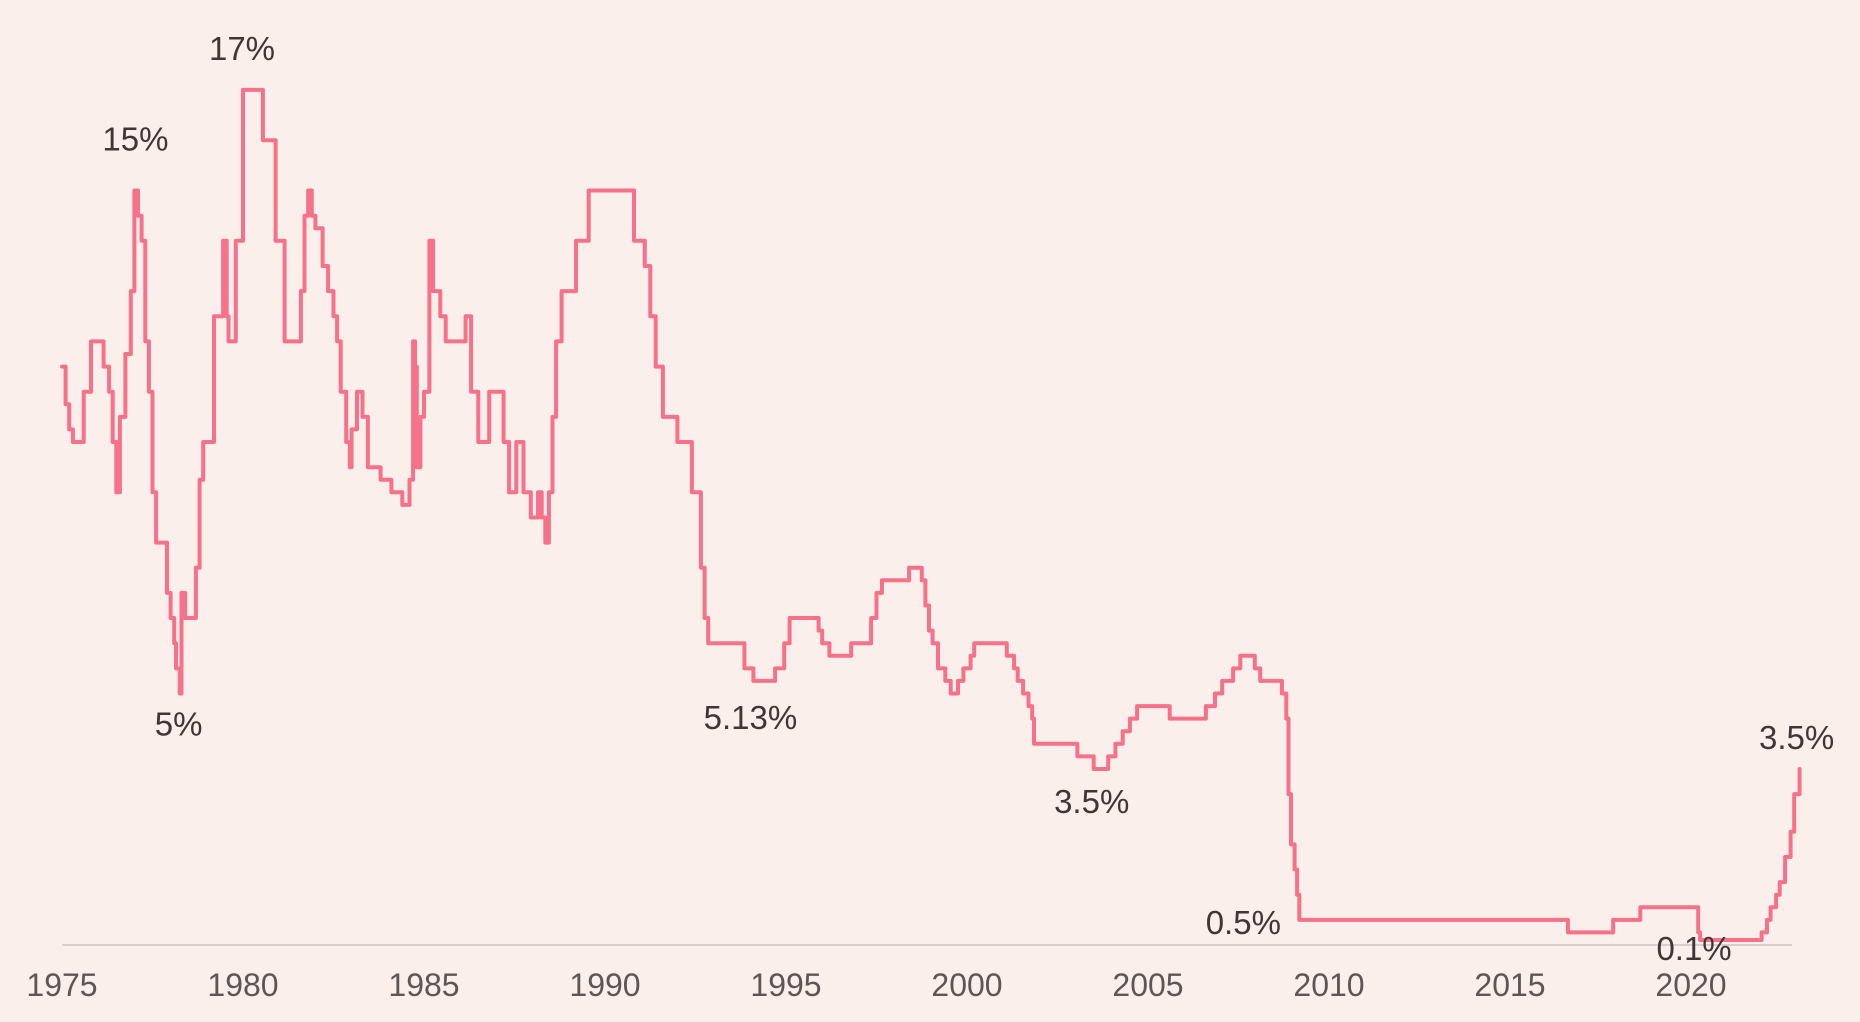 The image size is (1860, 1022). Describe the element at coordinates (1147, 985) in the screenshot. I see `x-tick-label-2005: 2005` at that location.